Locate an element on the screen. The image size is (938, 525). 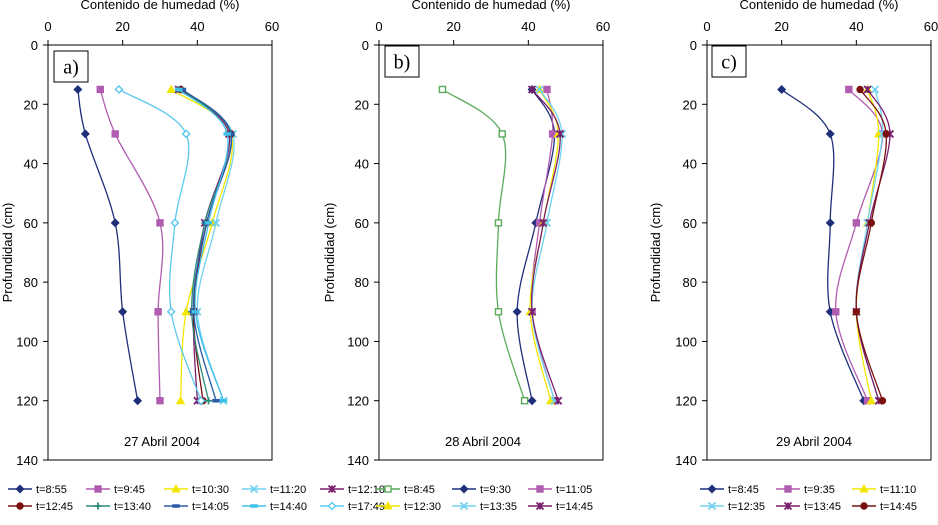
panel-label: a) is located at coordinates (71, 68).